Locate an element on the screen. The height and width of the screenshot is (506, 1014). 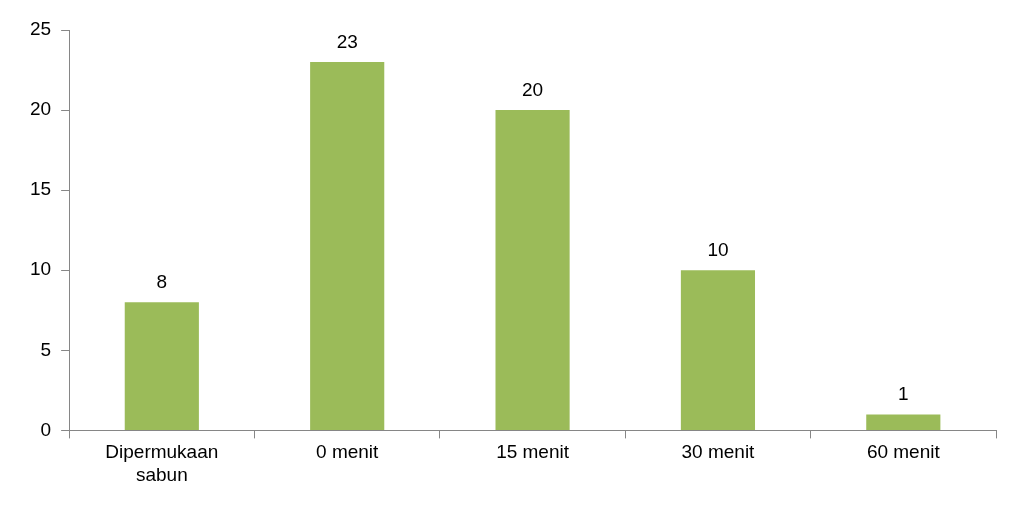
data-label: 10 is located at coordinates (718, 249).